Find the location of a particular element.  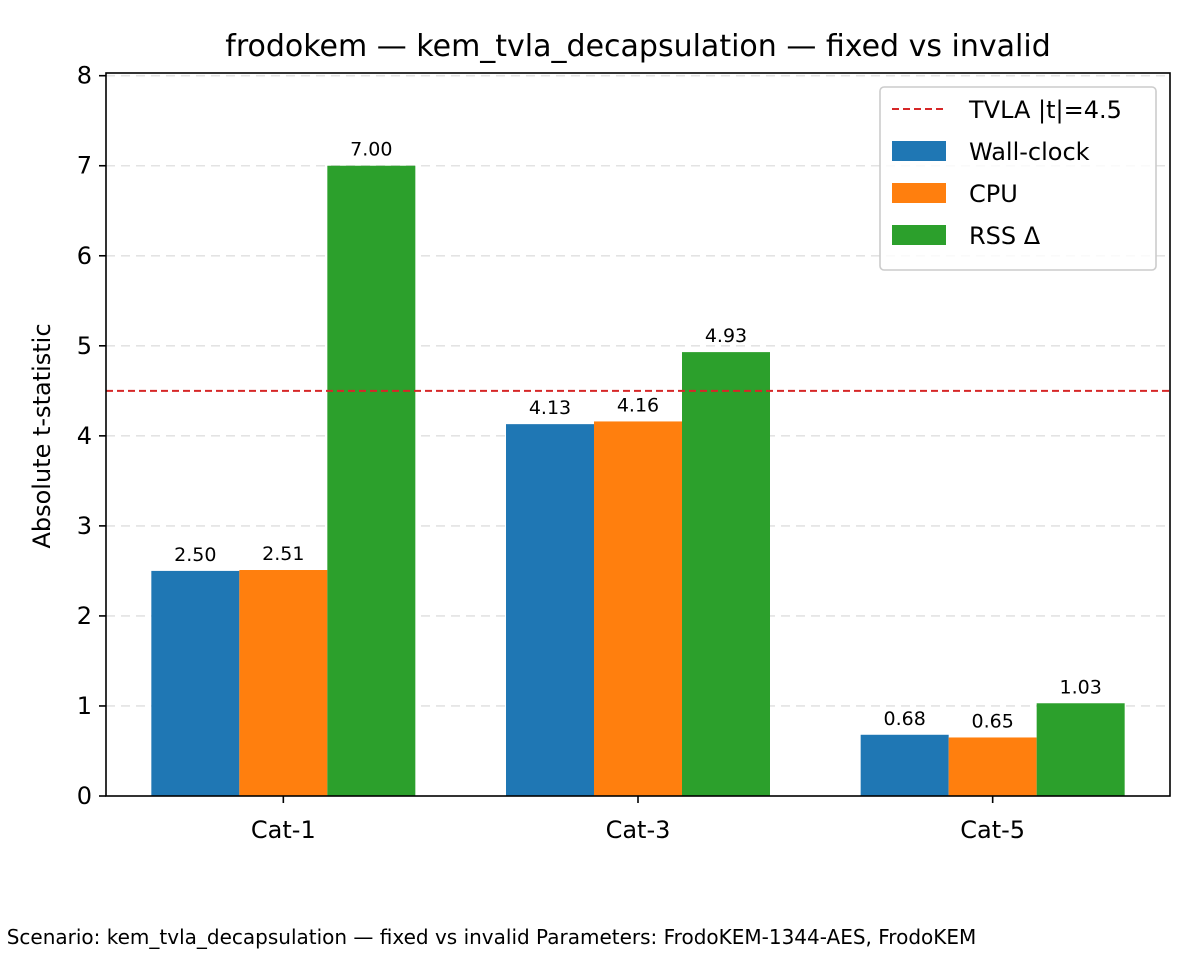

y-axis-label: Absolute t-statistic is located at coordinates (42, 435).